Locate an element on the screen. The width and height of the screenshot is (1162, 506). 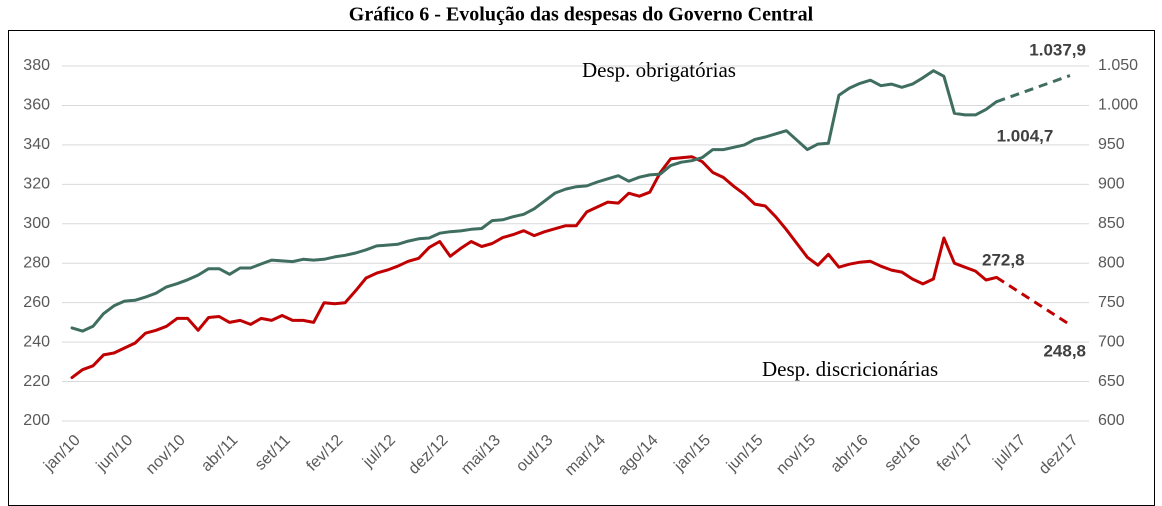
value-label: 272,8 is located at coordinates (1003, 259).